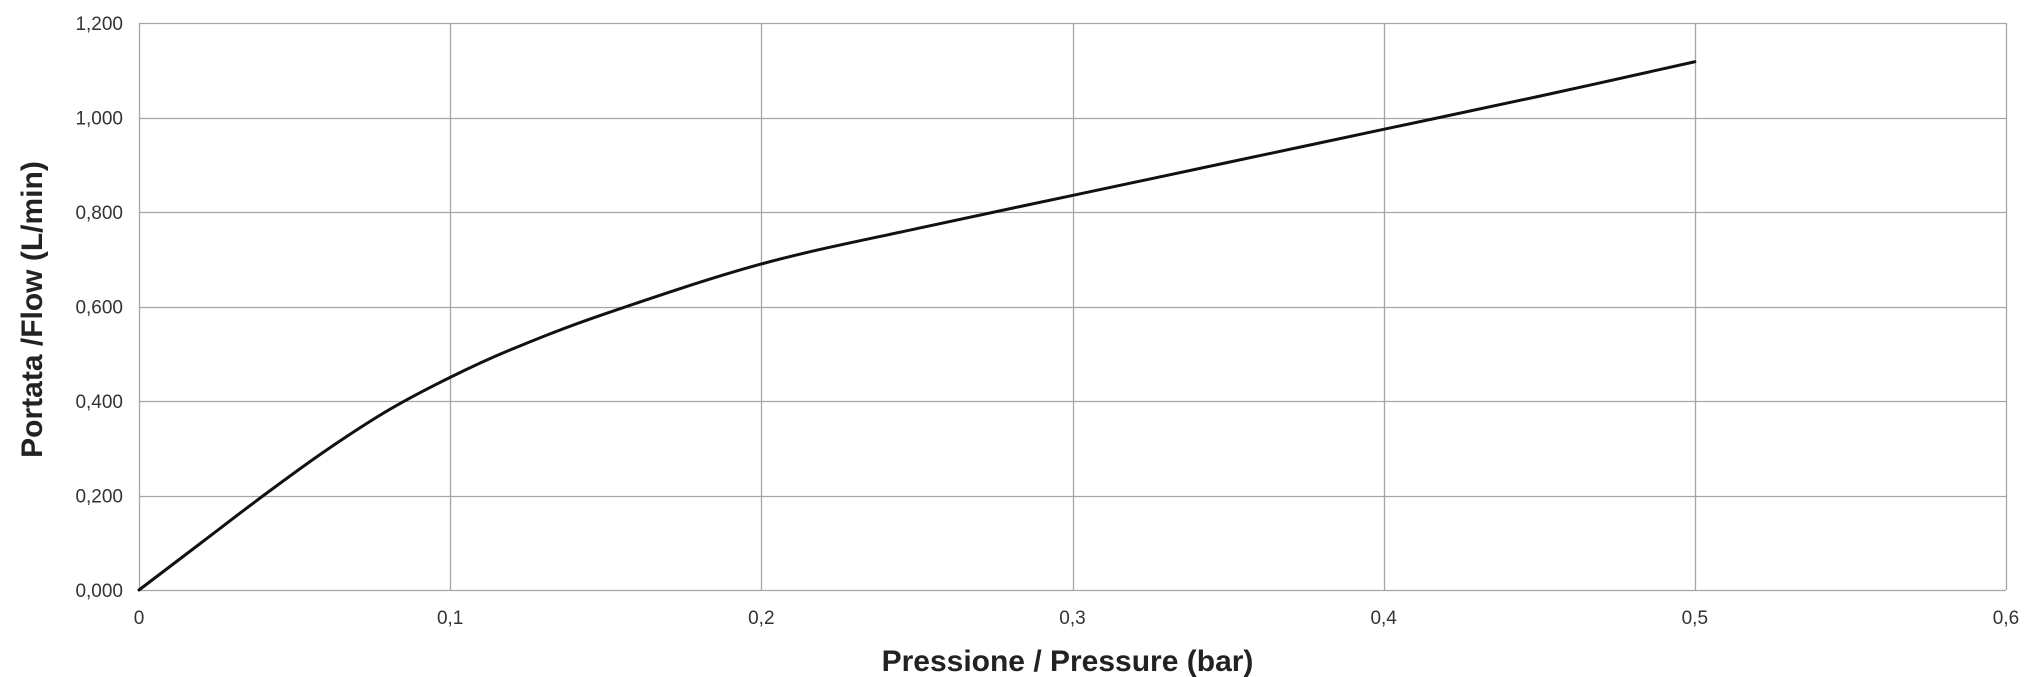 This screenshot has width=2026, height=677. Describe the element at coordinates (99, 591) in the screenshot. I see `y-tick-label: 0,000` at that location.